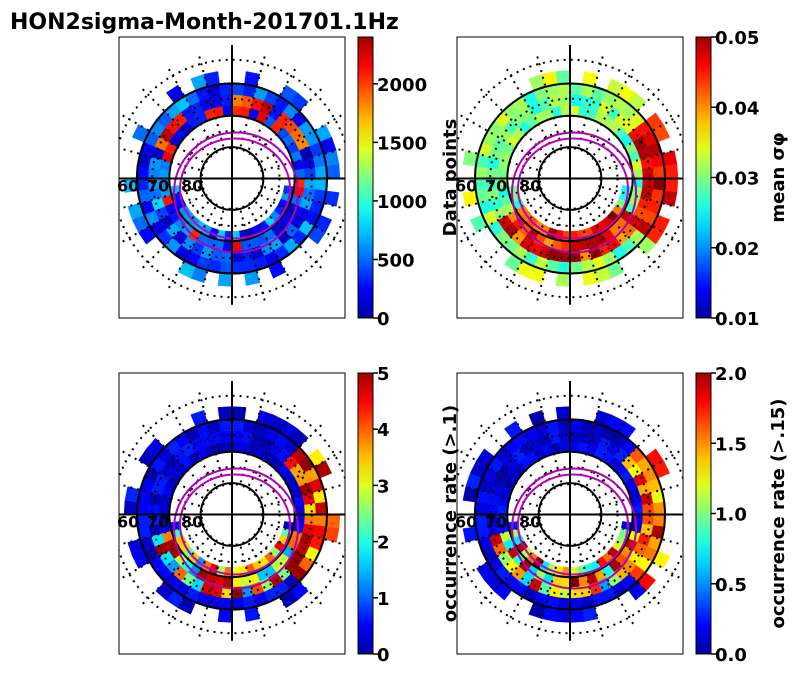 The image size is (799, 674). I want to click on colorbar-tick-label: 1.0, so click(731, 515).